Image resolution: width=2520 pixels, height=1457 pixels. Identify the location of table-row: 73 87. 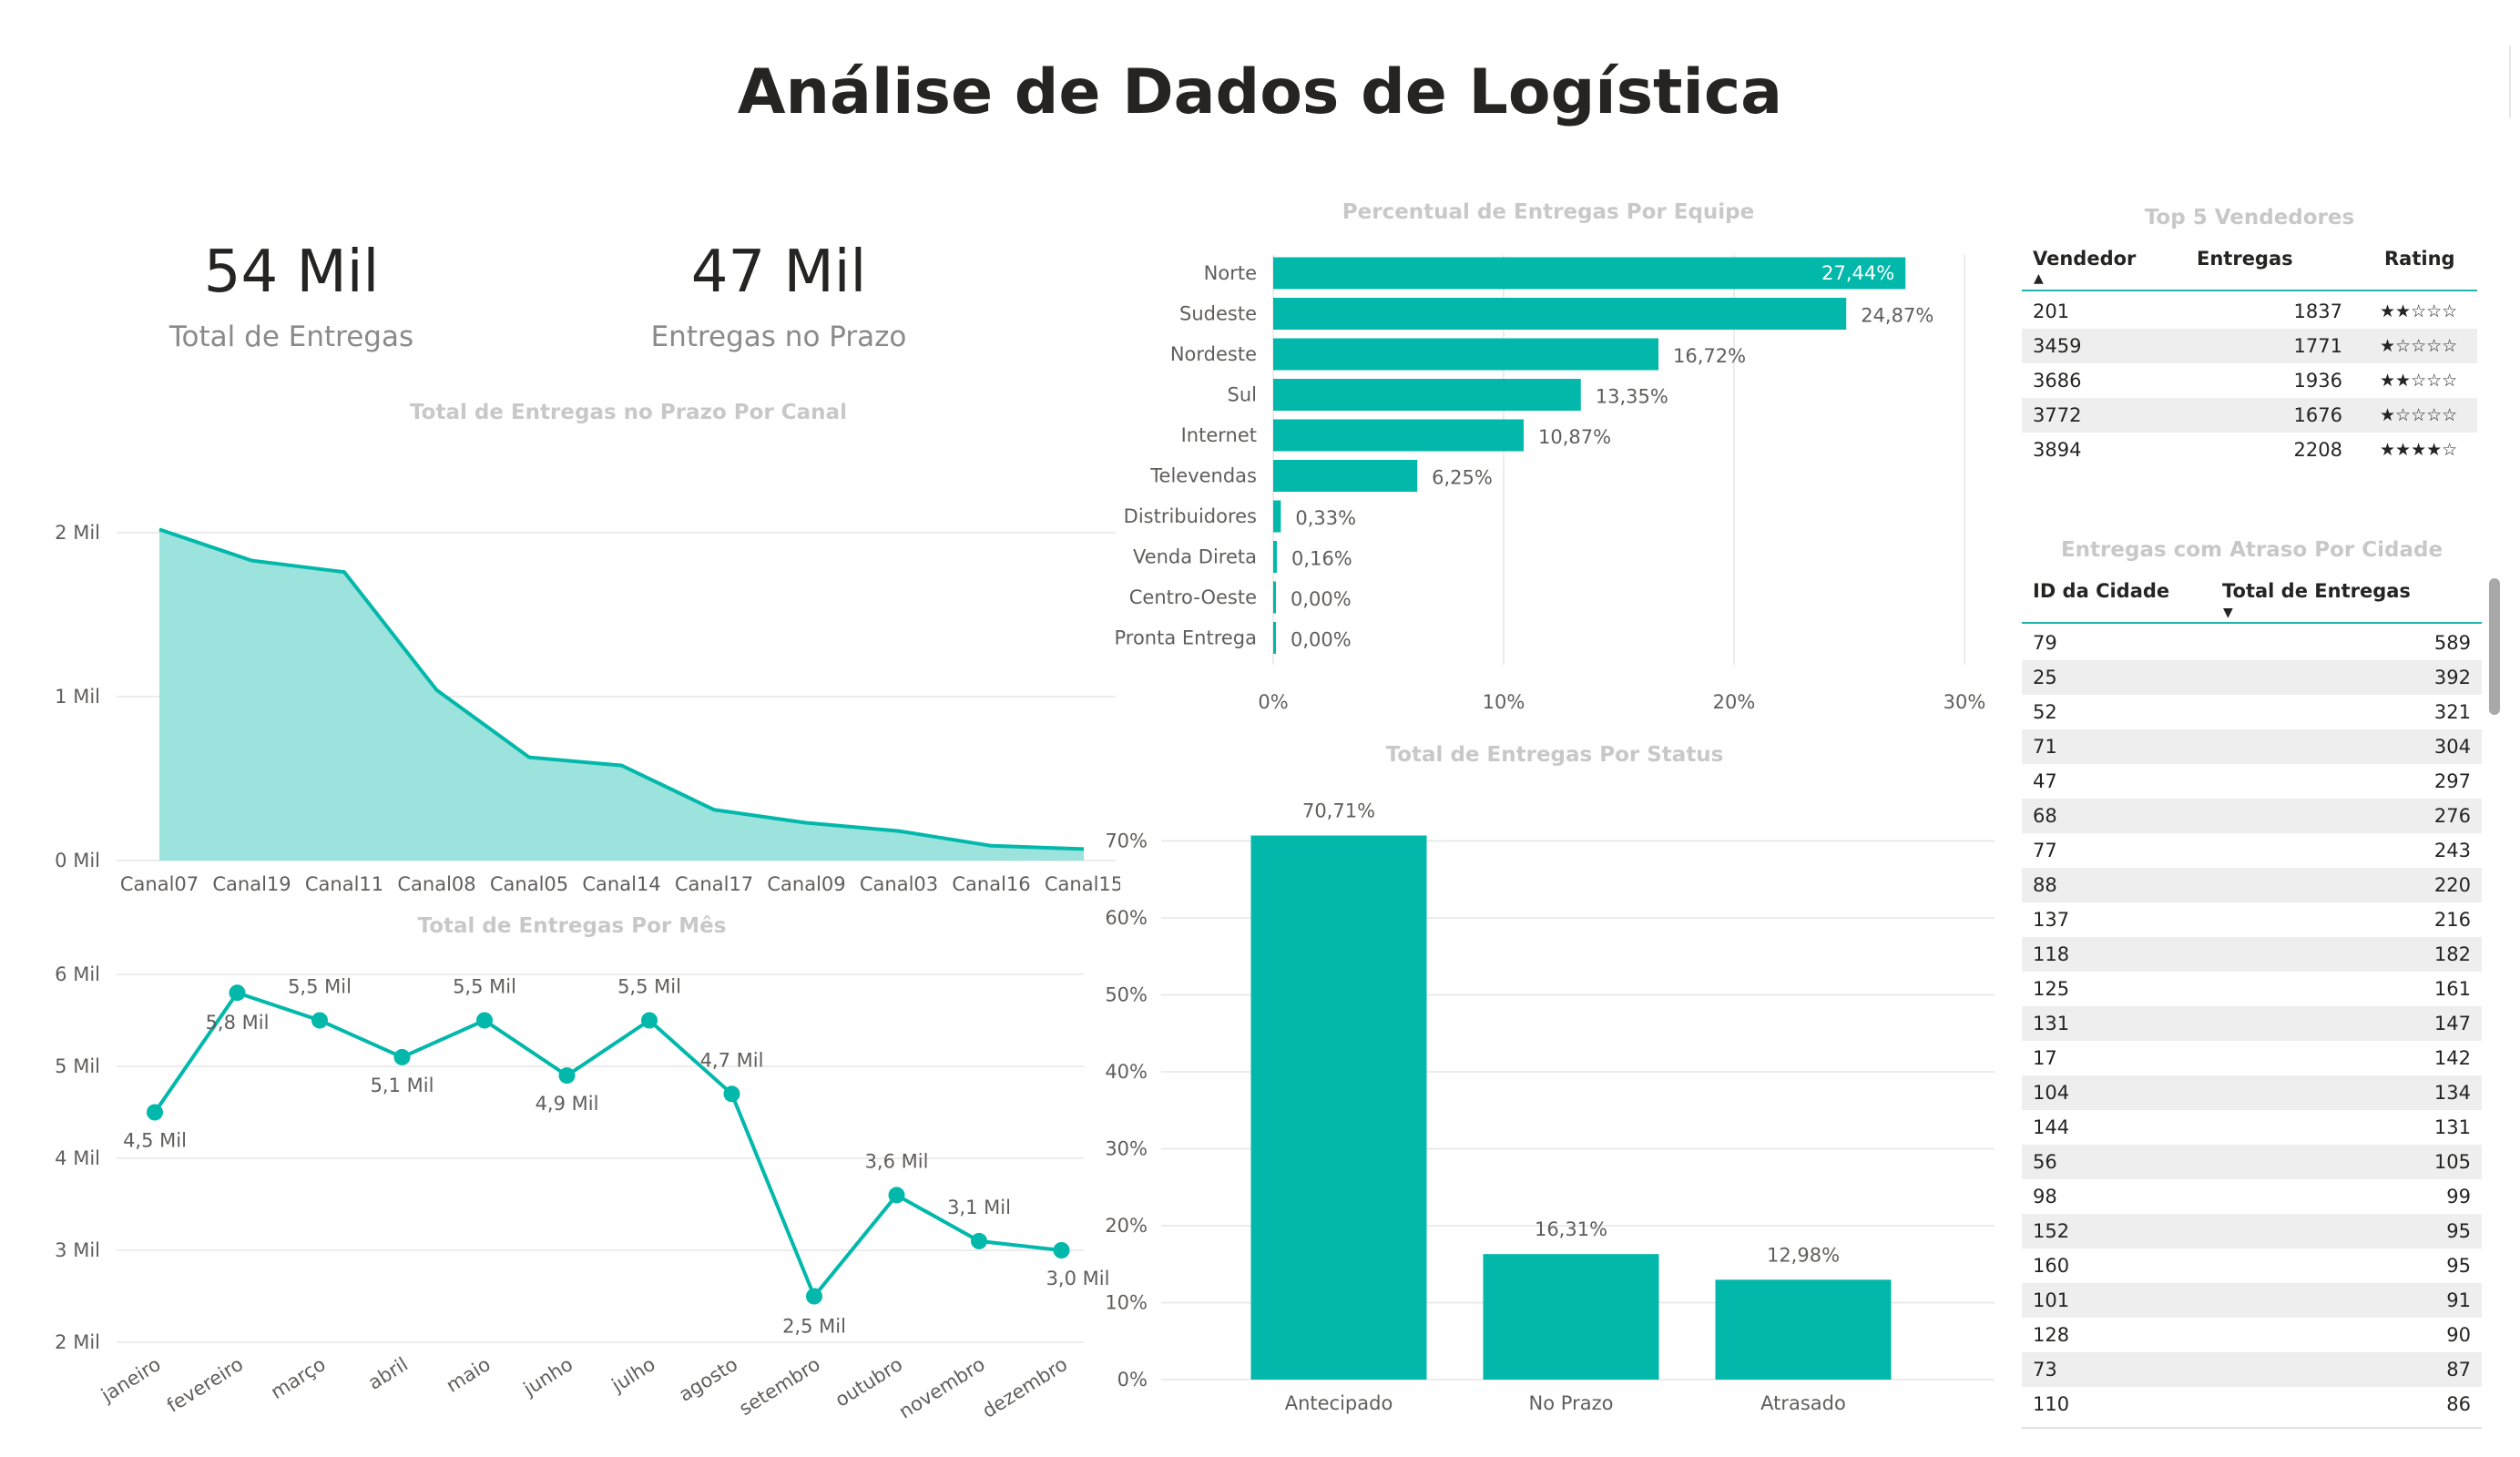
(2252, 1370).